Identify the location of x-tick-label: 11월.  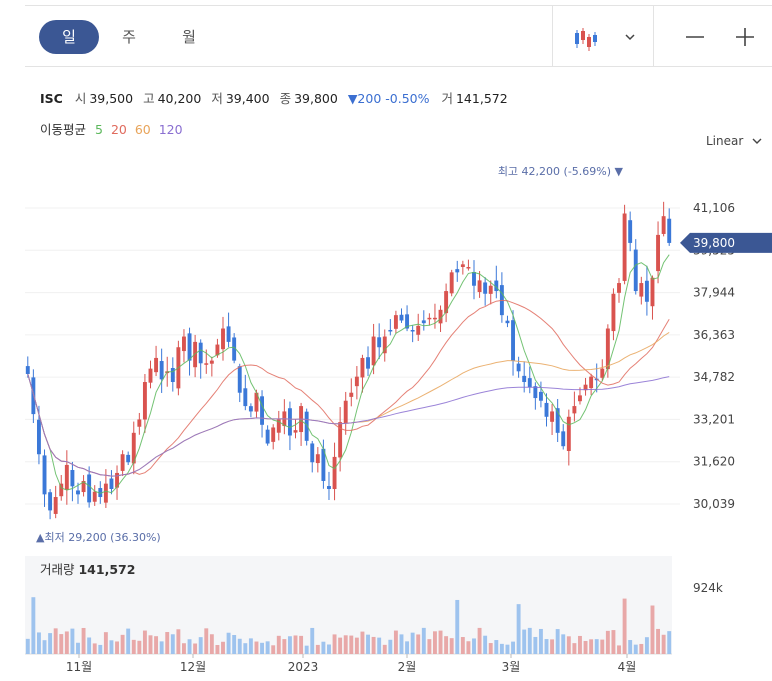
(79, 667).